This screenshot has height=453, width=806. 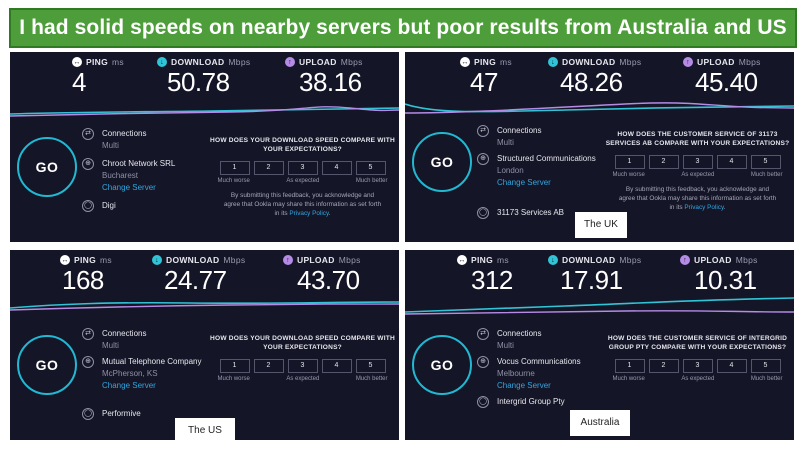 What do you see at coordinates (510, 170) in the screenshot?
I see `server-location: London` at bounding box center [510, 170].